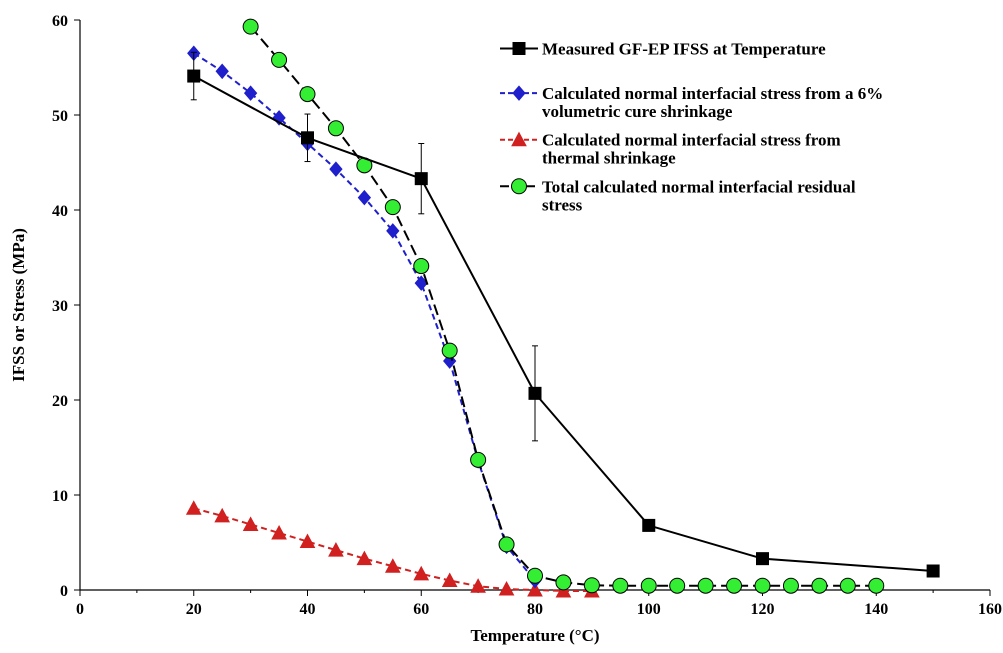 The height and width of the screenshot is (653, 1003). I want to click on x-axis-title: Temperature (°C), so click(534, 635).